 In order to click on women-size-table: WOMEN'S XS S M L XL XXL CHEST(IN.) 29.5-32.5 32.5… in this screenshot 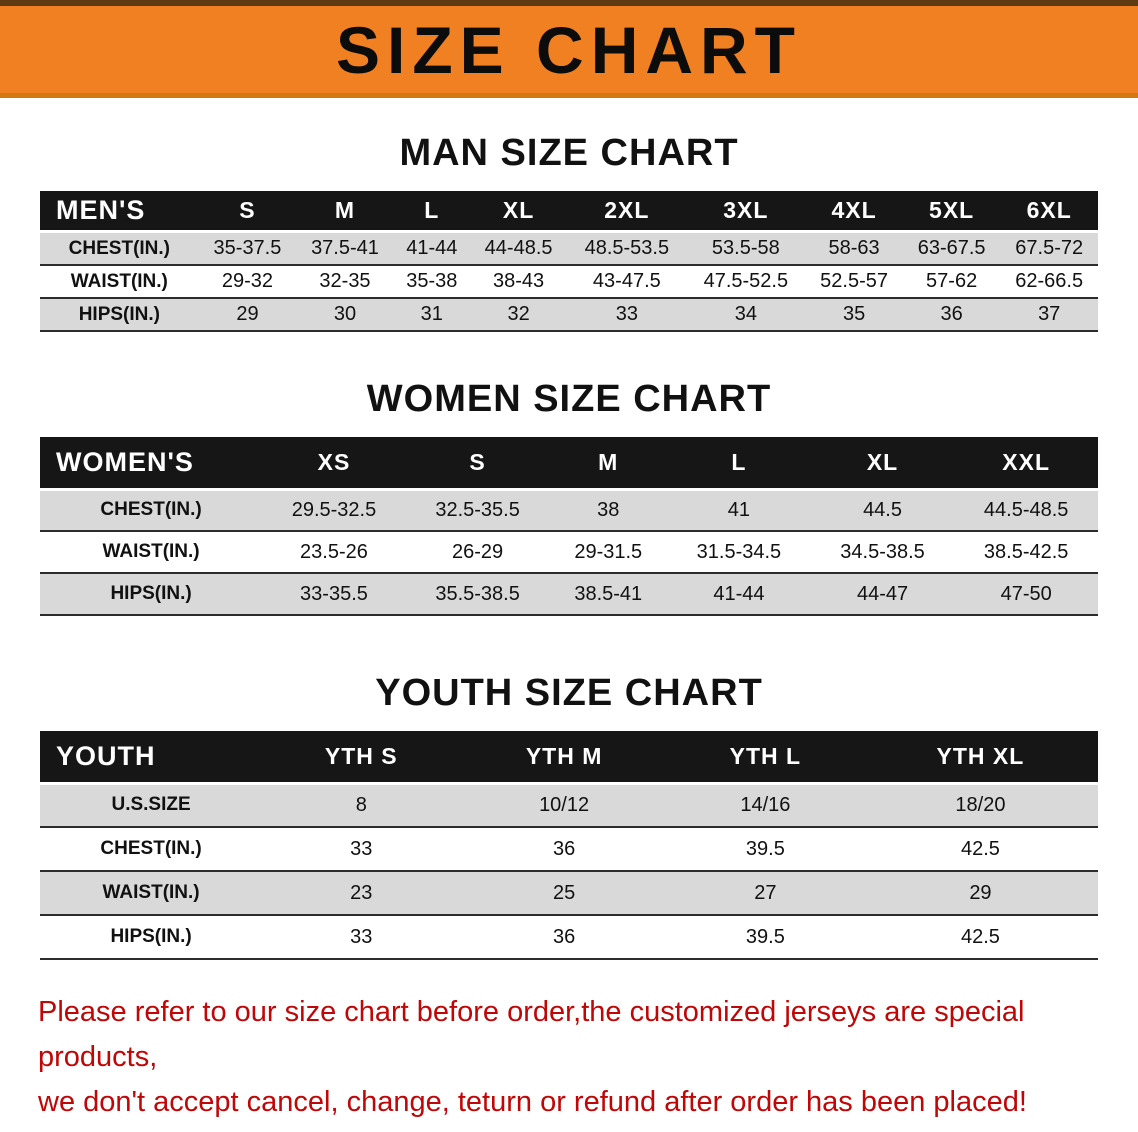, I will do `click(569, 526)`.